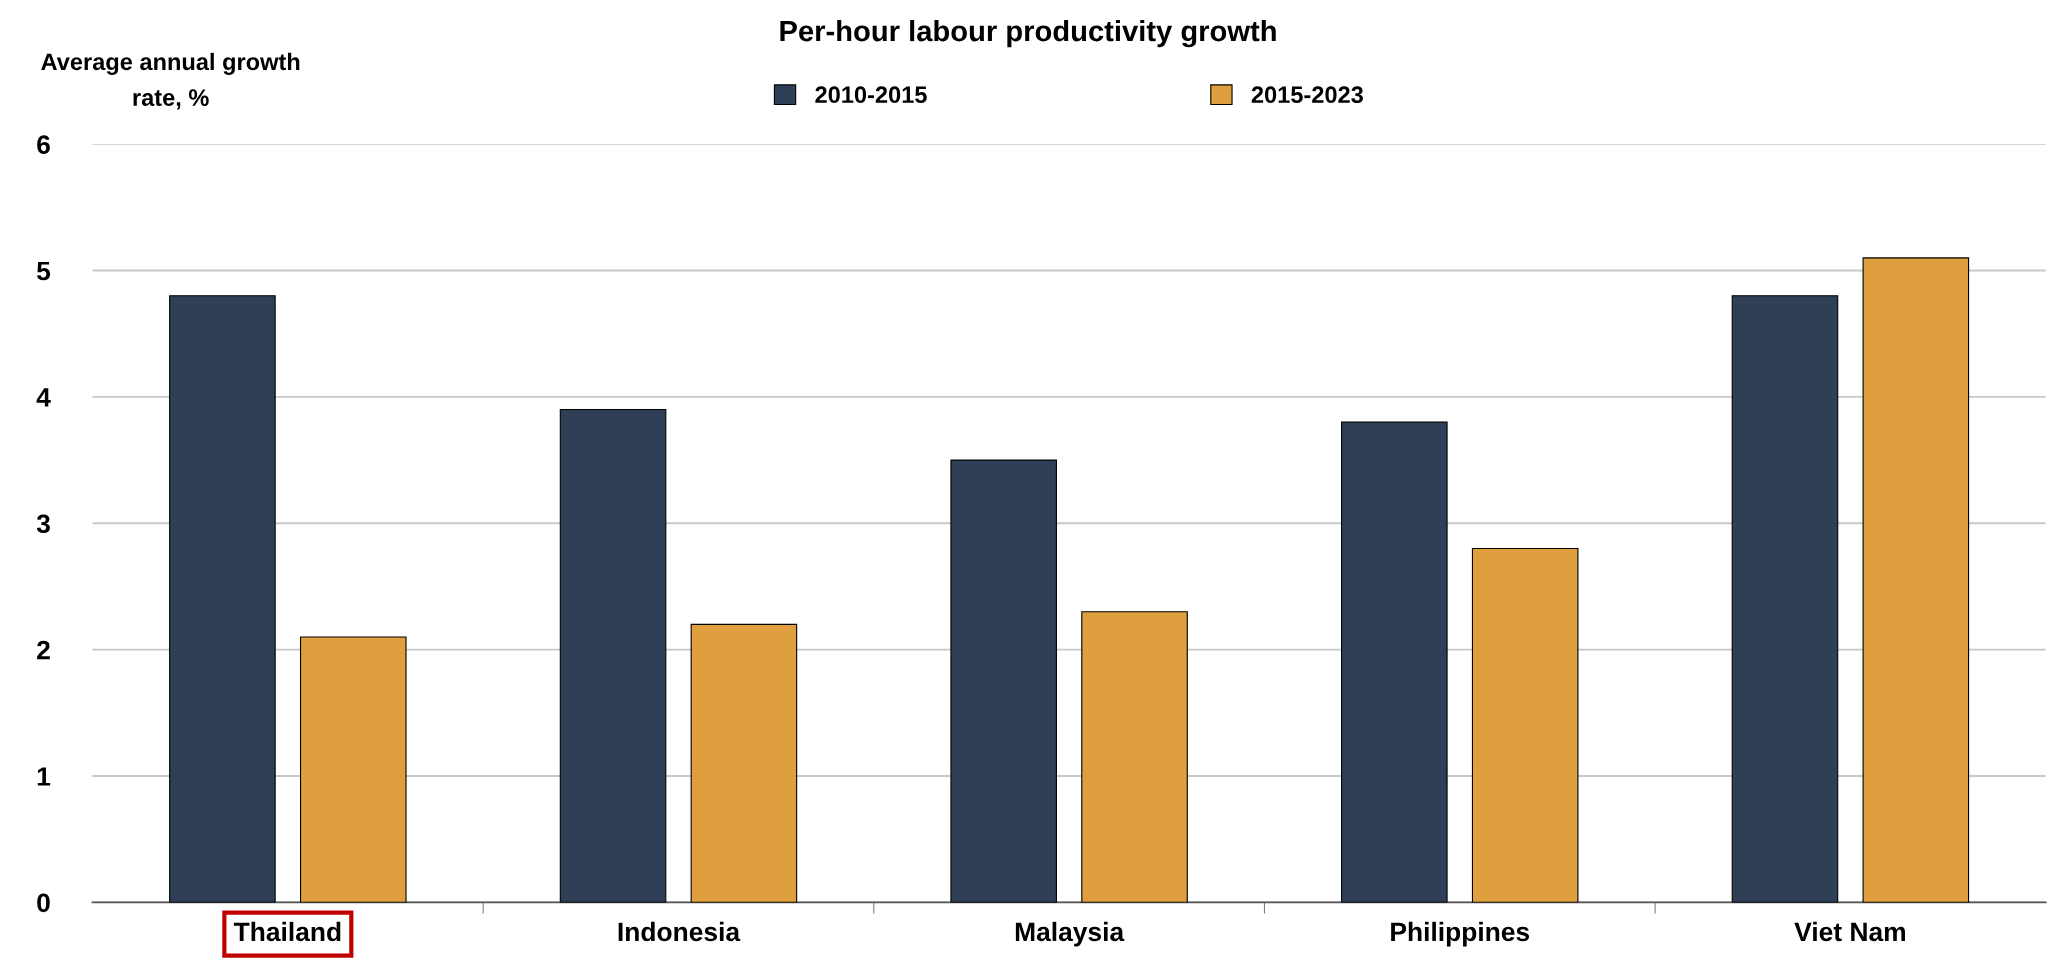 This screenshot has width=2056, height=961. I want to click on y-tick-label: 1, so click(44, 776).